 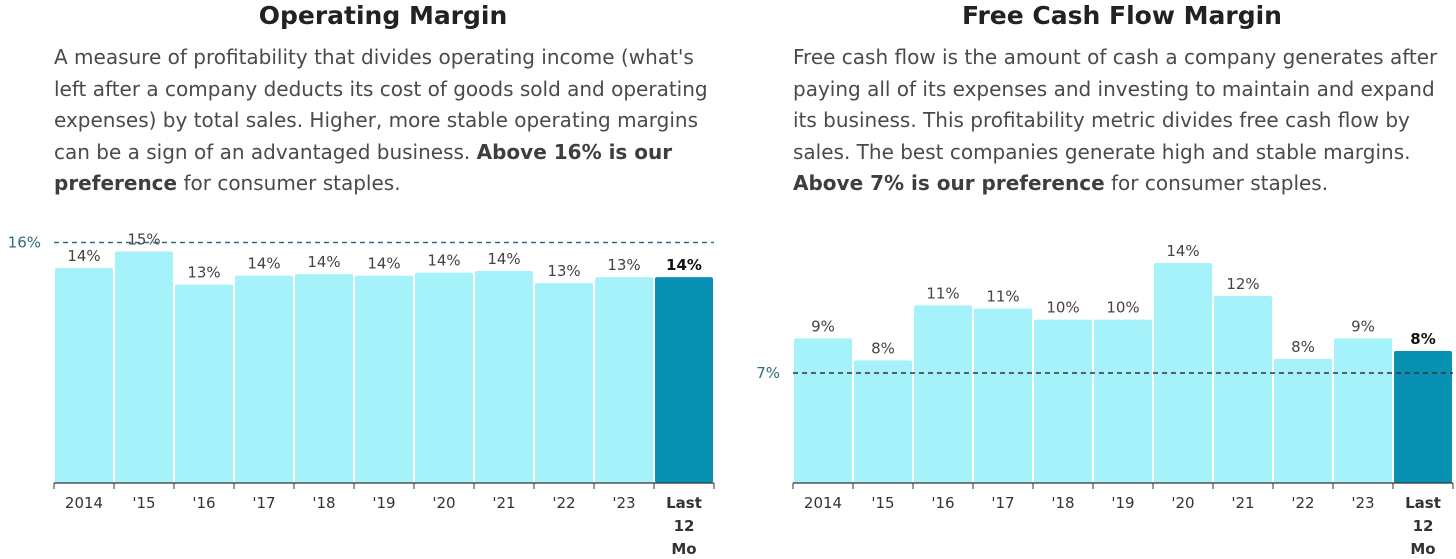 I want to click on reference-label: 16%, so click(x=24, y=243).